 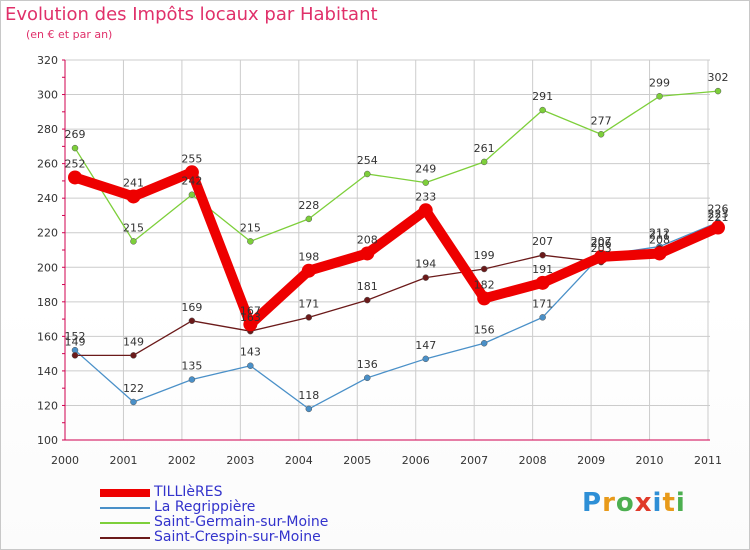 I want to click on brand-letter: o, so click(x=625, y=503).